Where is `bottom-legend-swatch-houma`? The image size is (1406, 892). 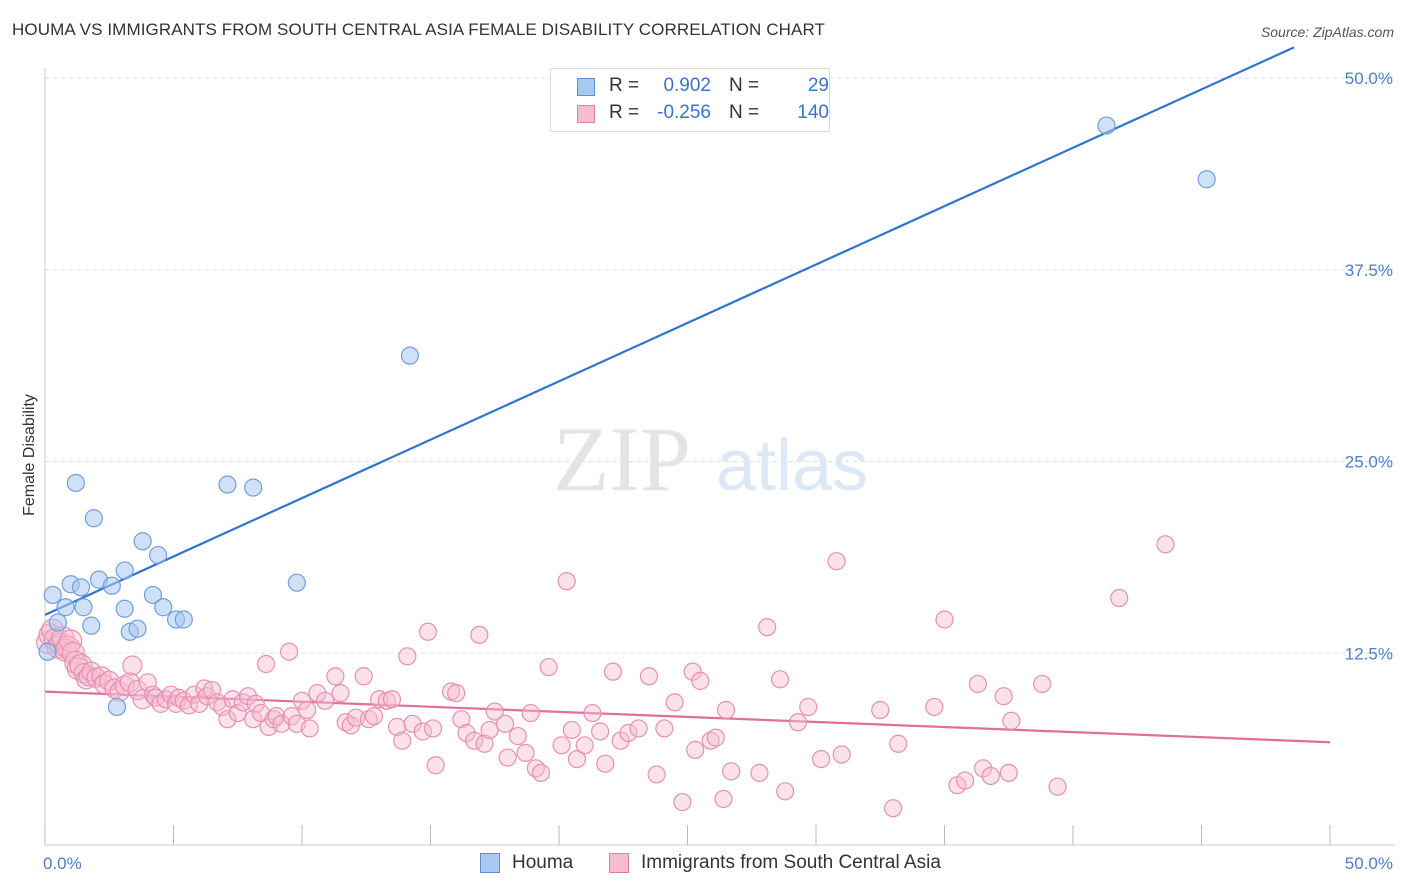 bottom-legend-swatch-houma is located at coordinates (490, 863).